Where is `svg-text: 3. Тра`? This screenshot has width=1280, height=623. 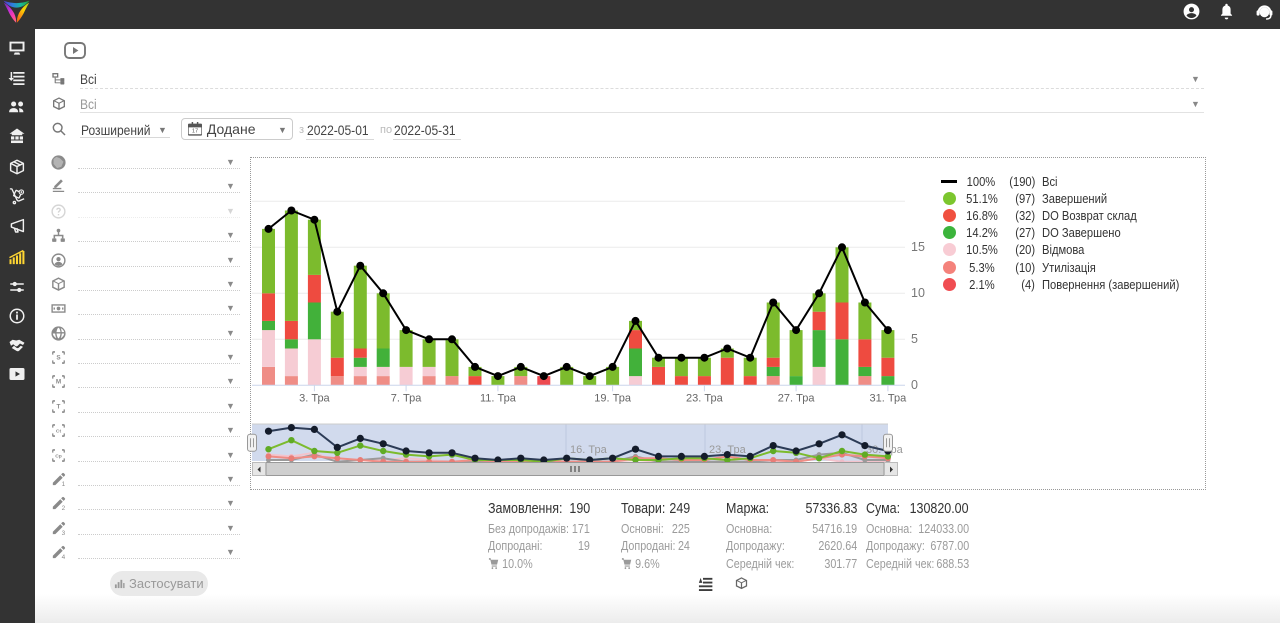
svg-text: 3. Тра is located at coordinates (314, 398).